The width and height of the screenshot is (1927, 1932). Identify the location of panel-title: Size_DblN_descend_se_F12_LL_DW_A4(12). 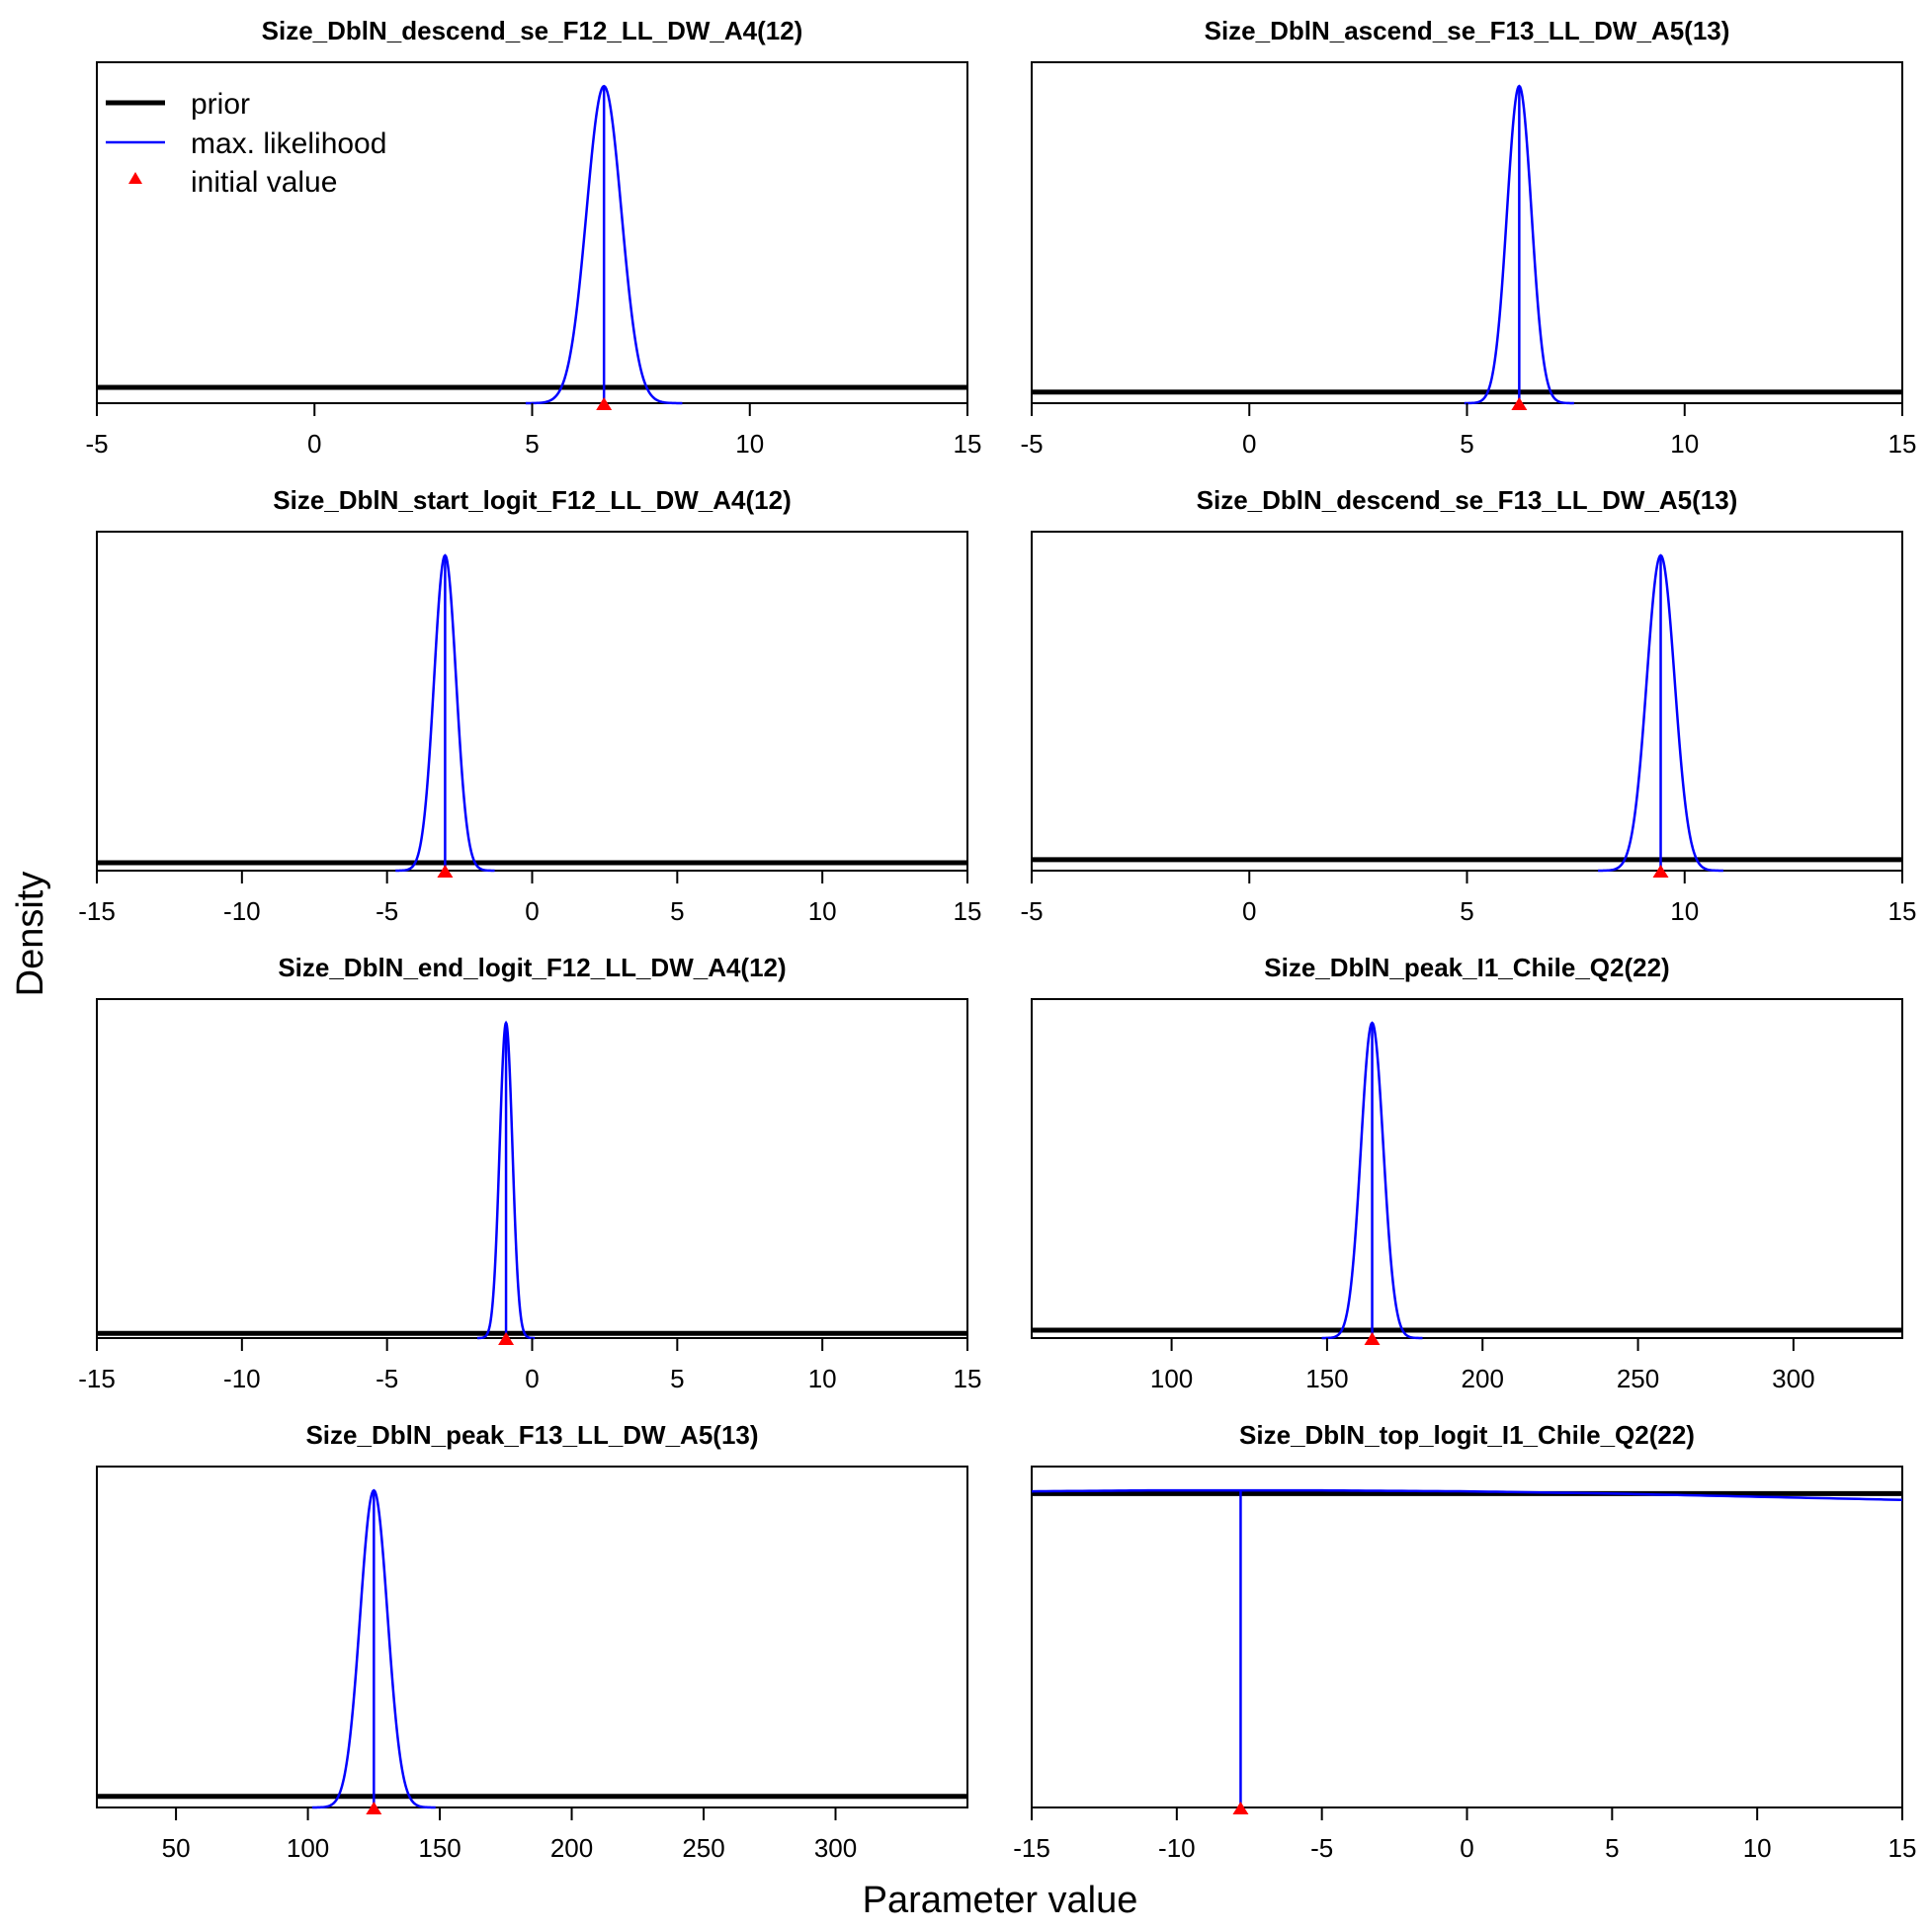
(532, 30).